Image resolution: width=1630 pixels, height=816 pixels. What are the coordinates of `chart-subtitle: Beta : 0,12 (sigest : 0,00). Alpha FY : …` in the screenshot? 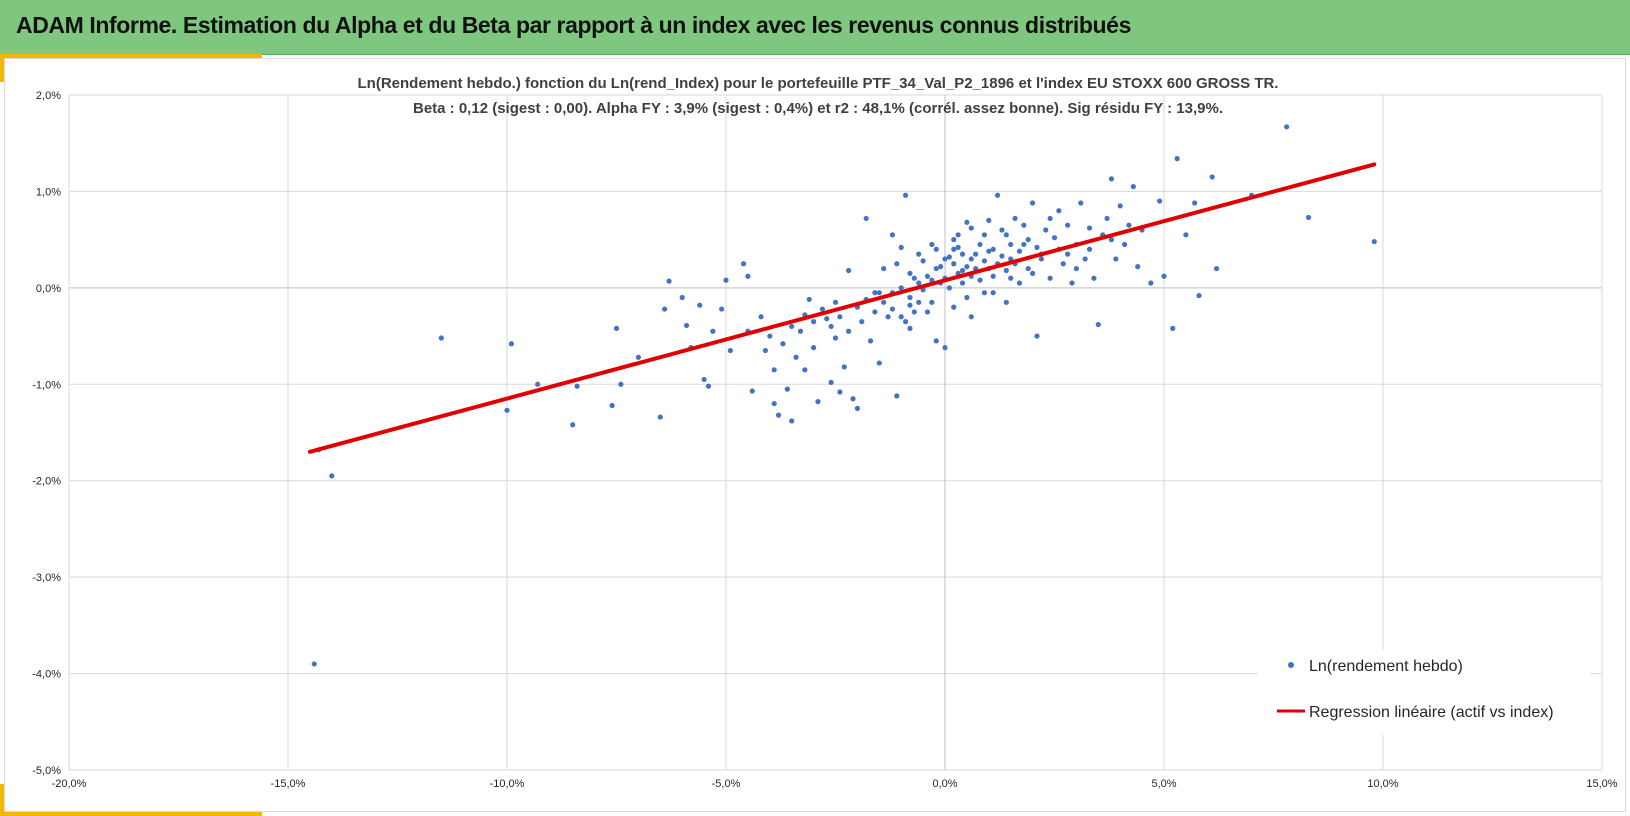 It's located at (818, 108).